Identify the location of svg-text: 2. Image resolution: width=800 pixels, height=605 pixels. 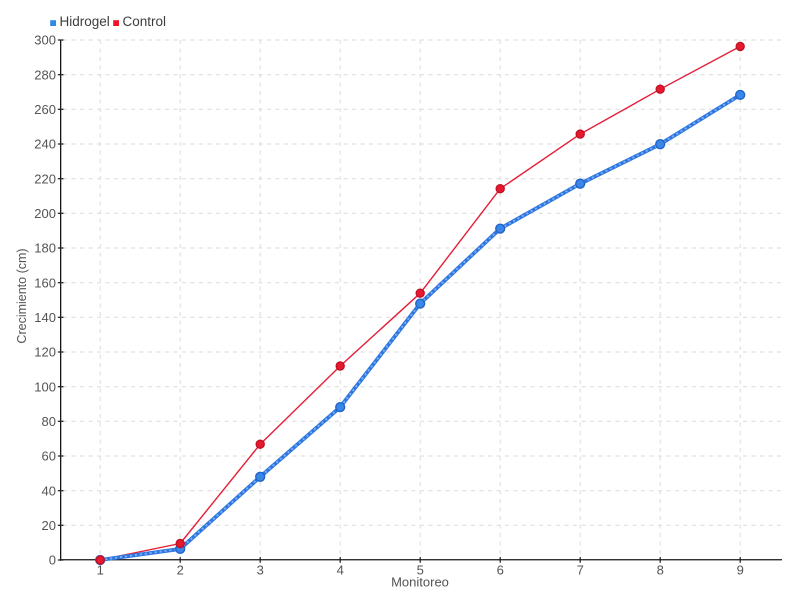
(180, 570).